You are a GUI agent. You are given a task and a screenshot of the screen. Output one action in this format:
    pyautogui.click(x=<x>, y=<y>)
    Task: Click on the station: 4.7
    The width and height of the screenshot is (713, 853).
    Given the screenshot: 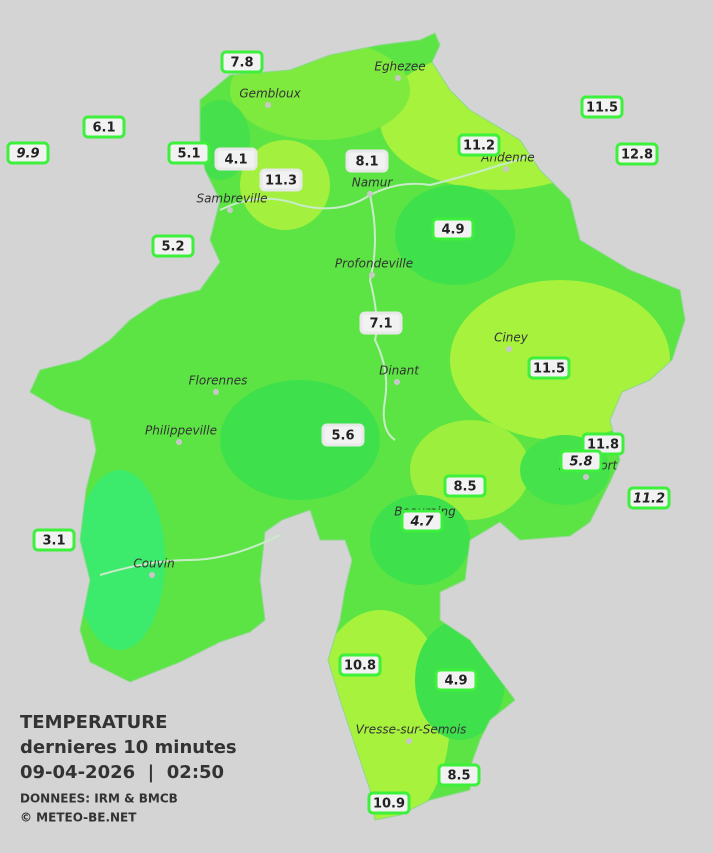 What is the action you would take?
    pyautogui.click(x=422, y=521)
    